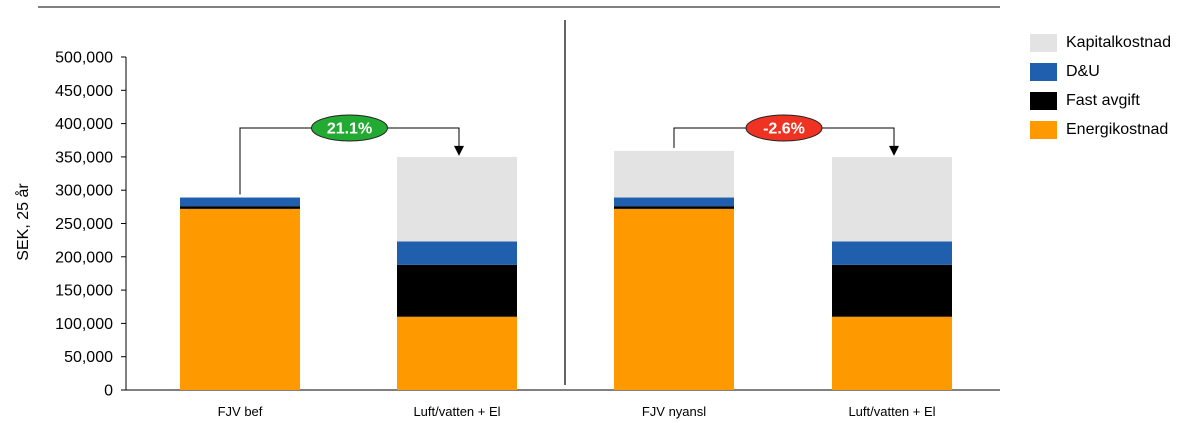 This screenshot has height=423, width=1196. What do you see at coordinates (108, 391) in the screenshot?
I see `y-tick-label: 0` at bounding box center [108, 391].